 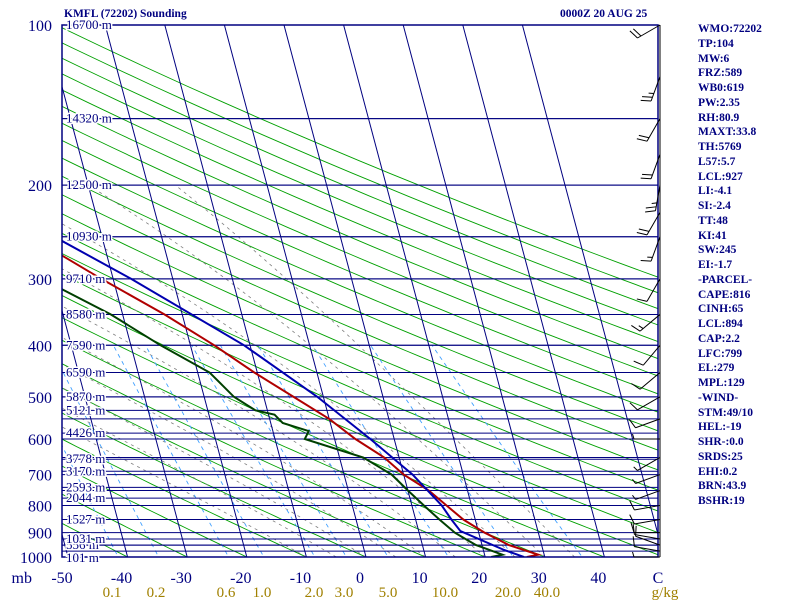 I want to click on index-line: SRDS:25, so click(x=720, y=456).